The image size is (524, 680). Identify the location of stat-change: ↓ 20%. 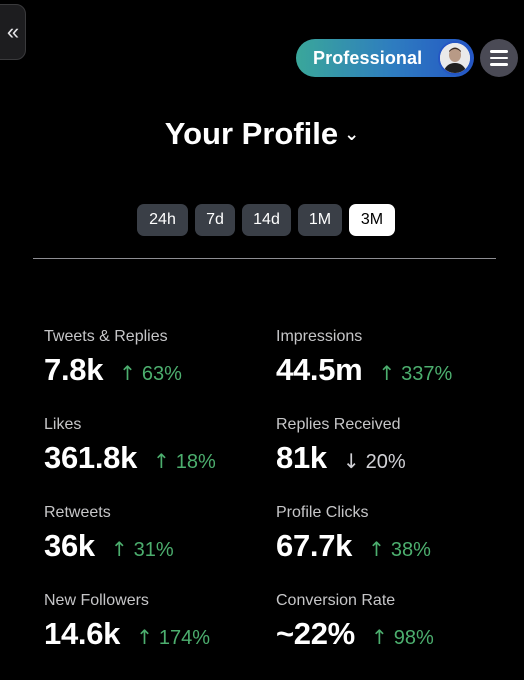
(374, 461).